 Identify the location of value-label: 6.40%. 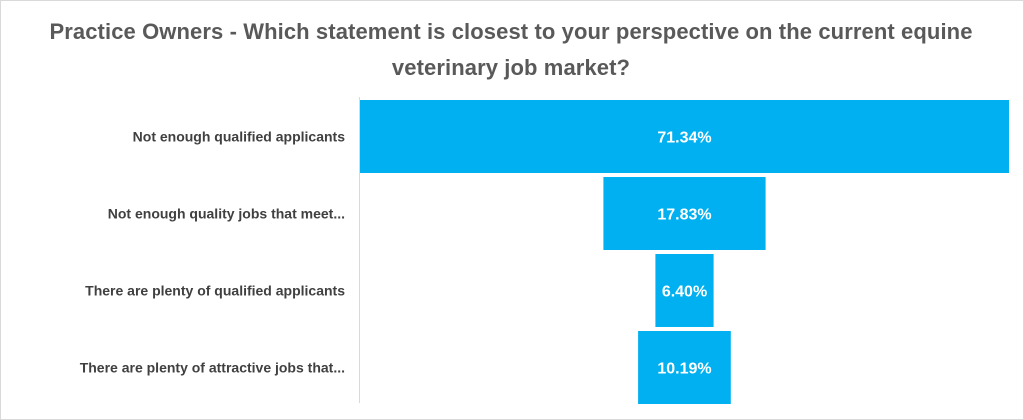
(684, 292).